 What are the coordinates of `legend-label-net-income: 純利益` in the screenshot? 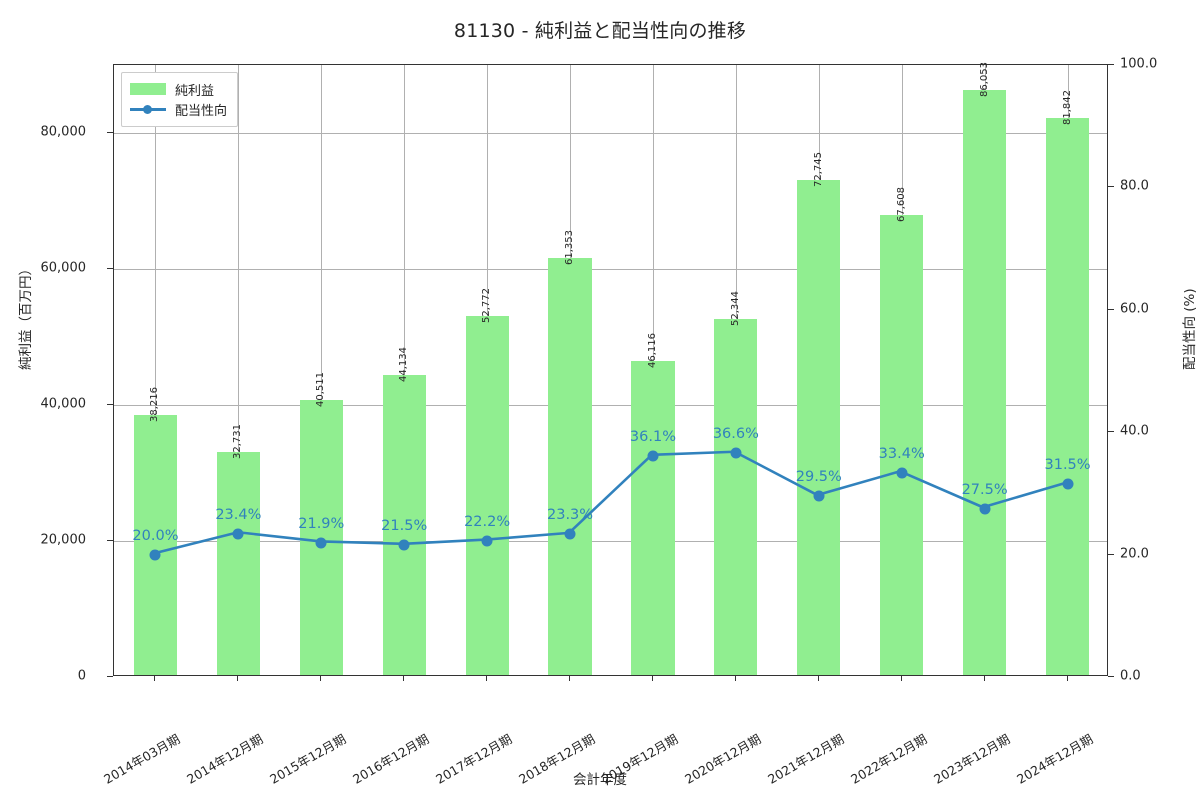 It's located at (195, 91).